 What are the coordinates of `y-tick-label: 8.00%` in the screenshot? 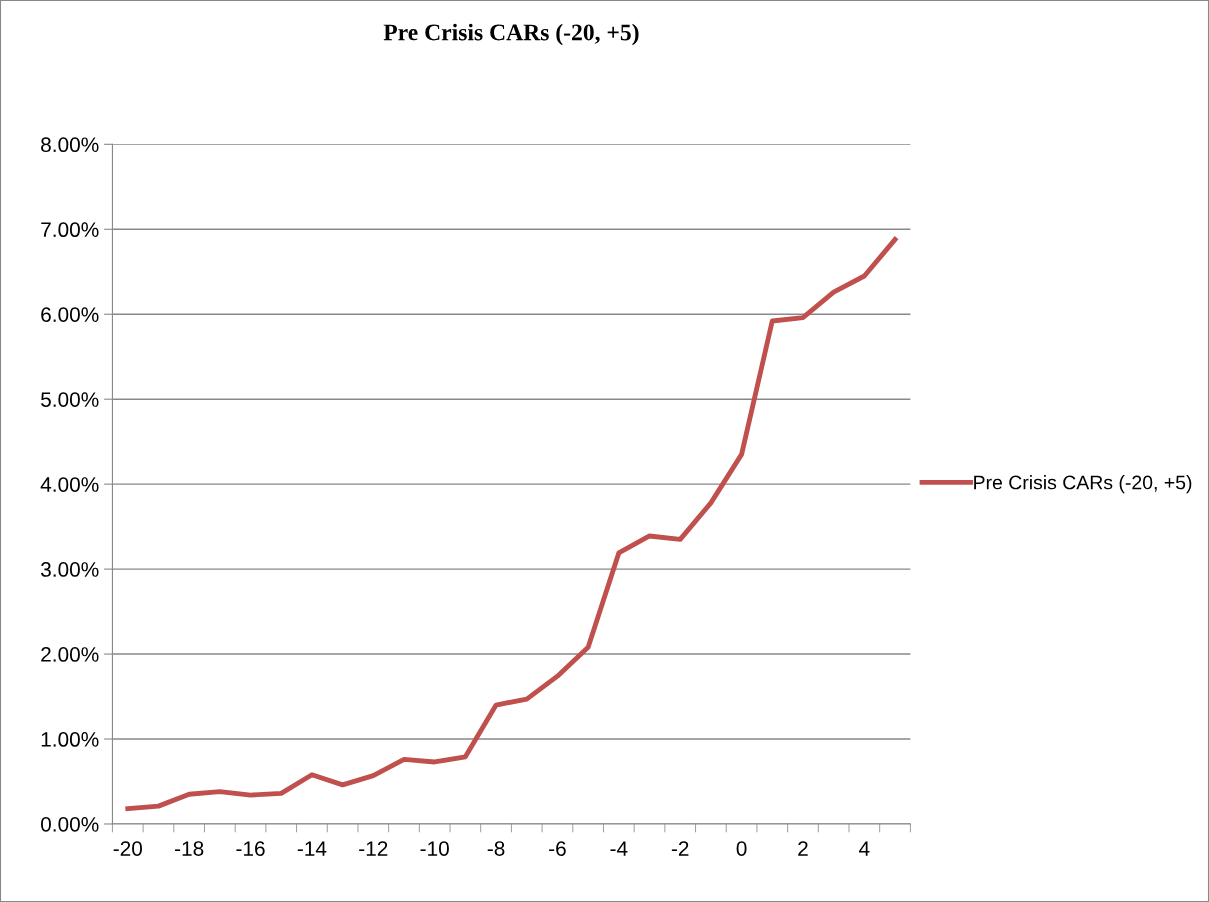 It's located at (70, 145).